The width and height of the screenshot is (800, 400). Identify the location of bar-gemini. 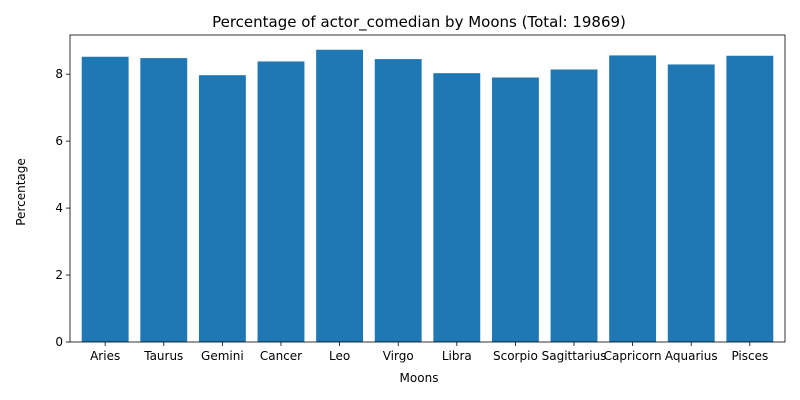
(222, 208).